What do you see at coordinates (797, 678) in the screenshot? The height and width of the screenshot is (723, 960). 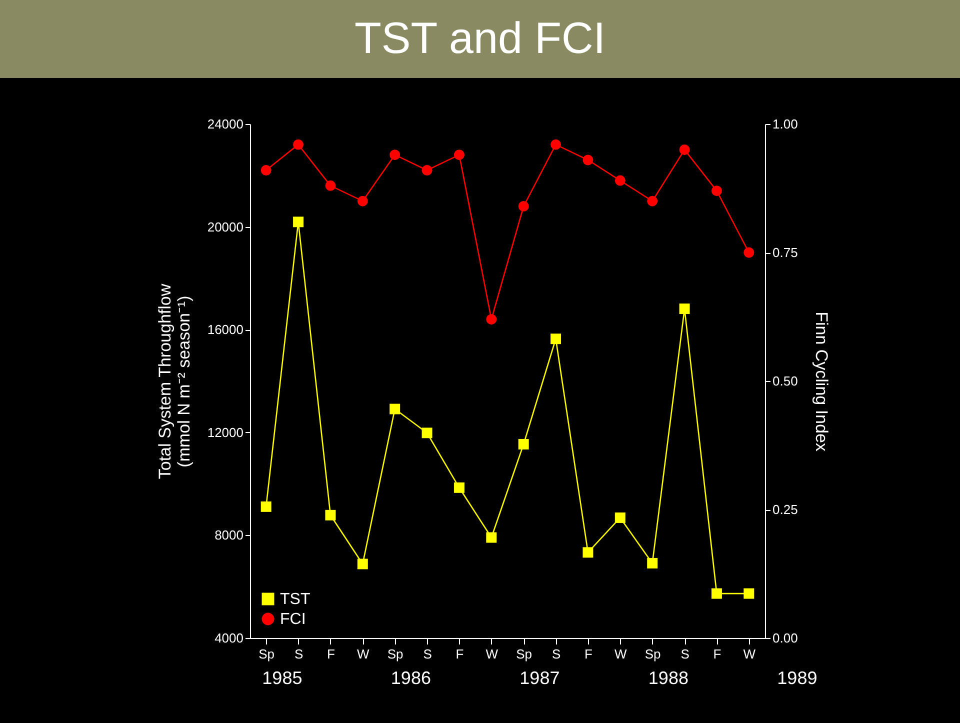 I see `text: 1989` at bounding box center [797, 678].